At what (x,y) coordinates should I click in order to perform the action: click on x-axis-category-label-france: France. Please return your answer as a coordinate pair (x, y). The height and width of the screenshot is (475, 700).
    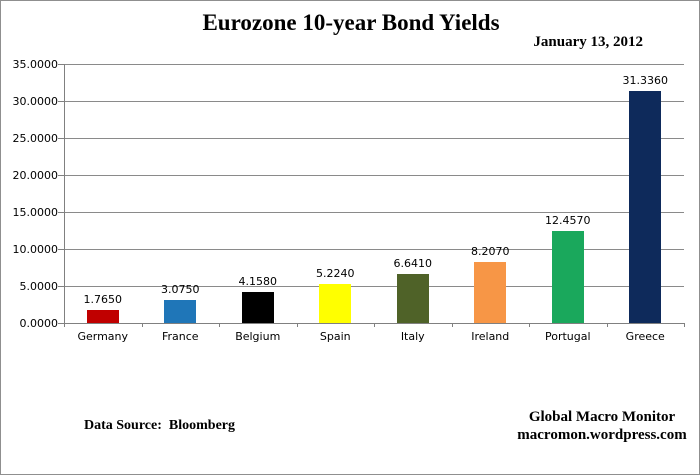
    Looking at the image, I should click on (180, 336).